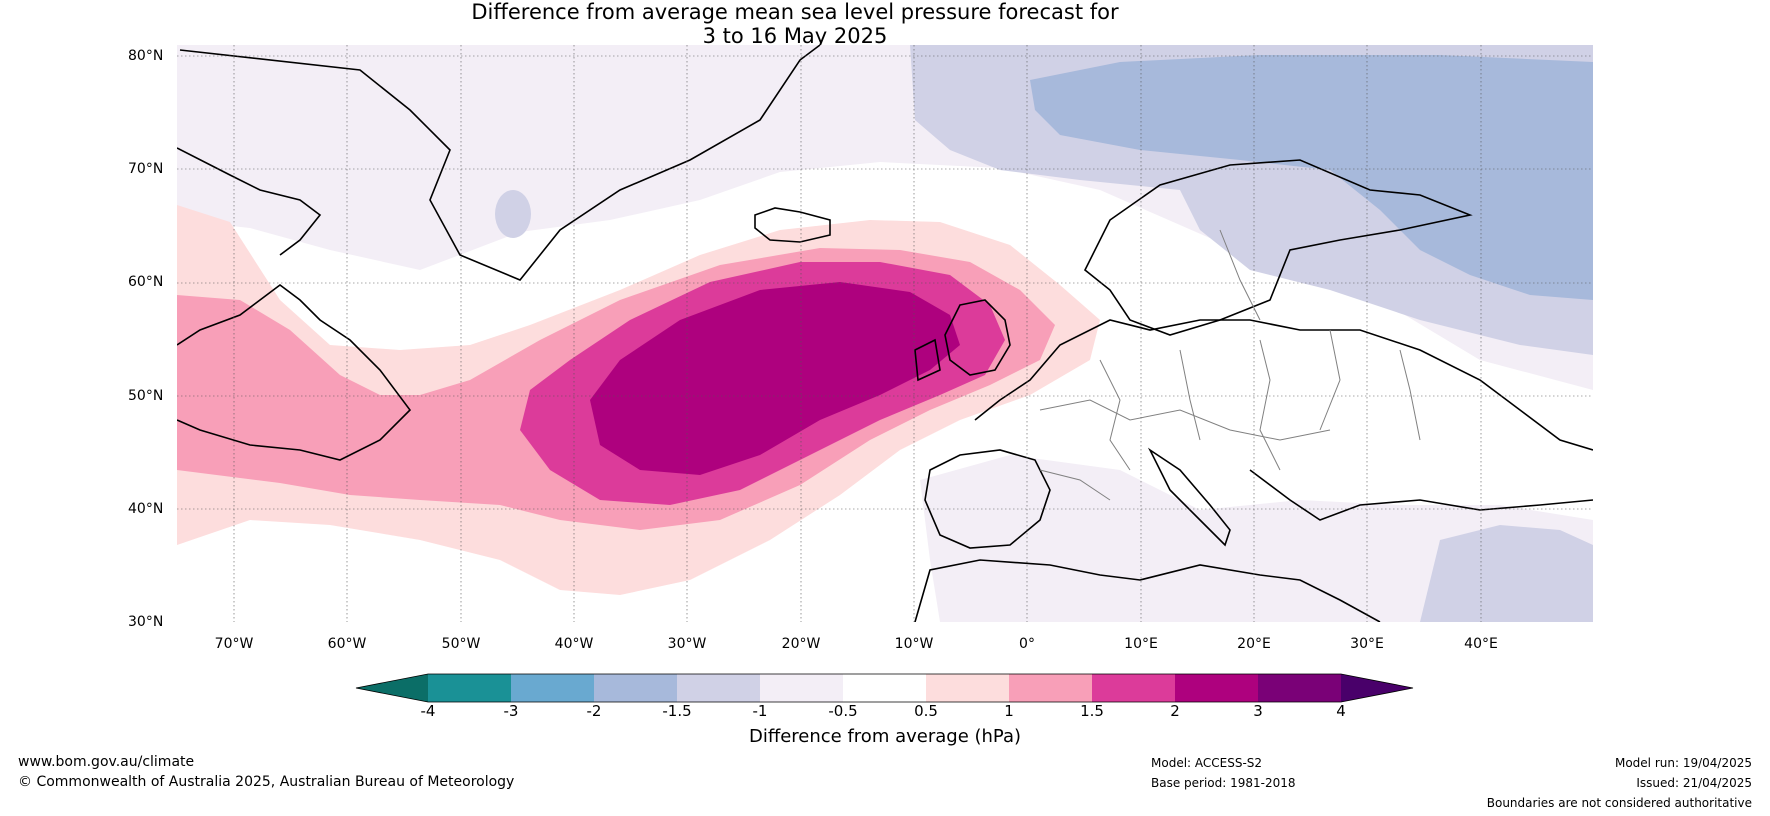 This screenshot has width=1770, height=816. What do you see at coordinates (146, 396) in the screenshot?
I see `lat-label-50n: 50°N` at bounding box center [146, 396].